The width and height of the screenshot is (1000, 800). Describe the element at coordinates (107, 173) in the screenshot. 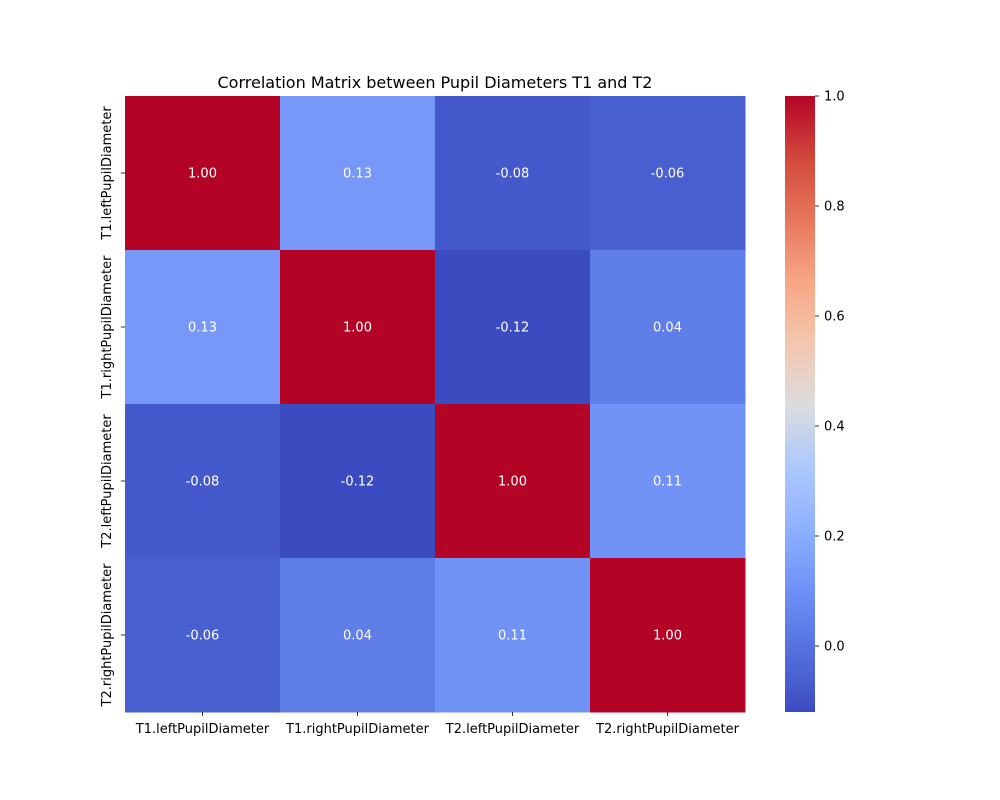

I see `y-tick-label: T1.leftPupilDiameter` at that location.